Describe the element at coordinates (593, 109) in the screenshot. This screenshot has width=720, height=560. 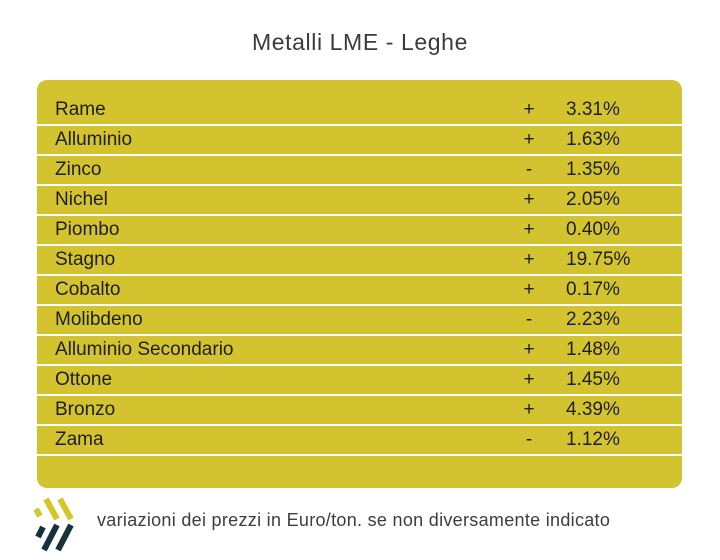
I see `change-value: 3.31%` at that location.